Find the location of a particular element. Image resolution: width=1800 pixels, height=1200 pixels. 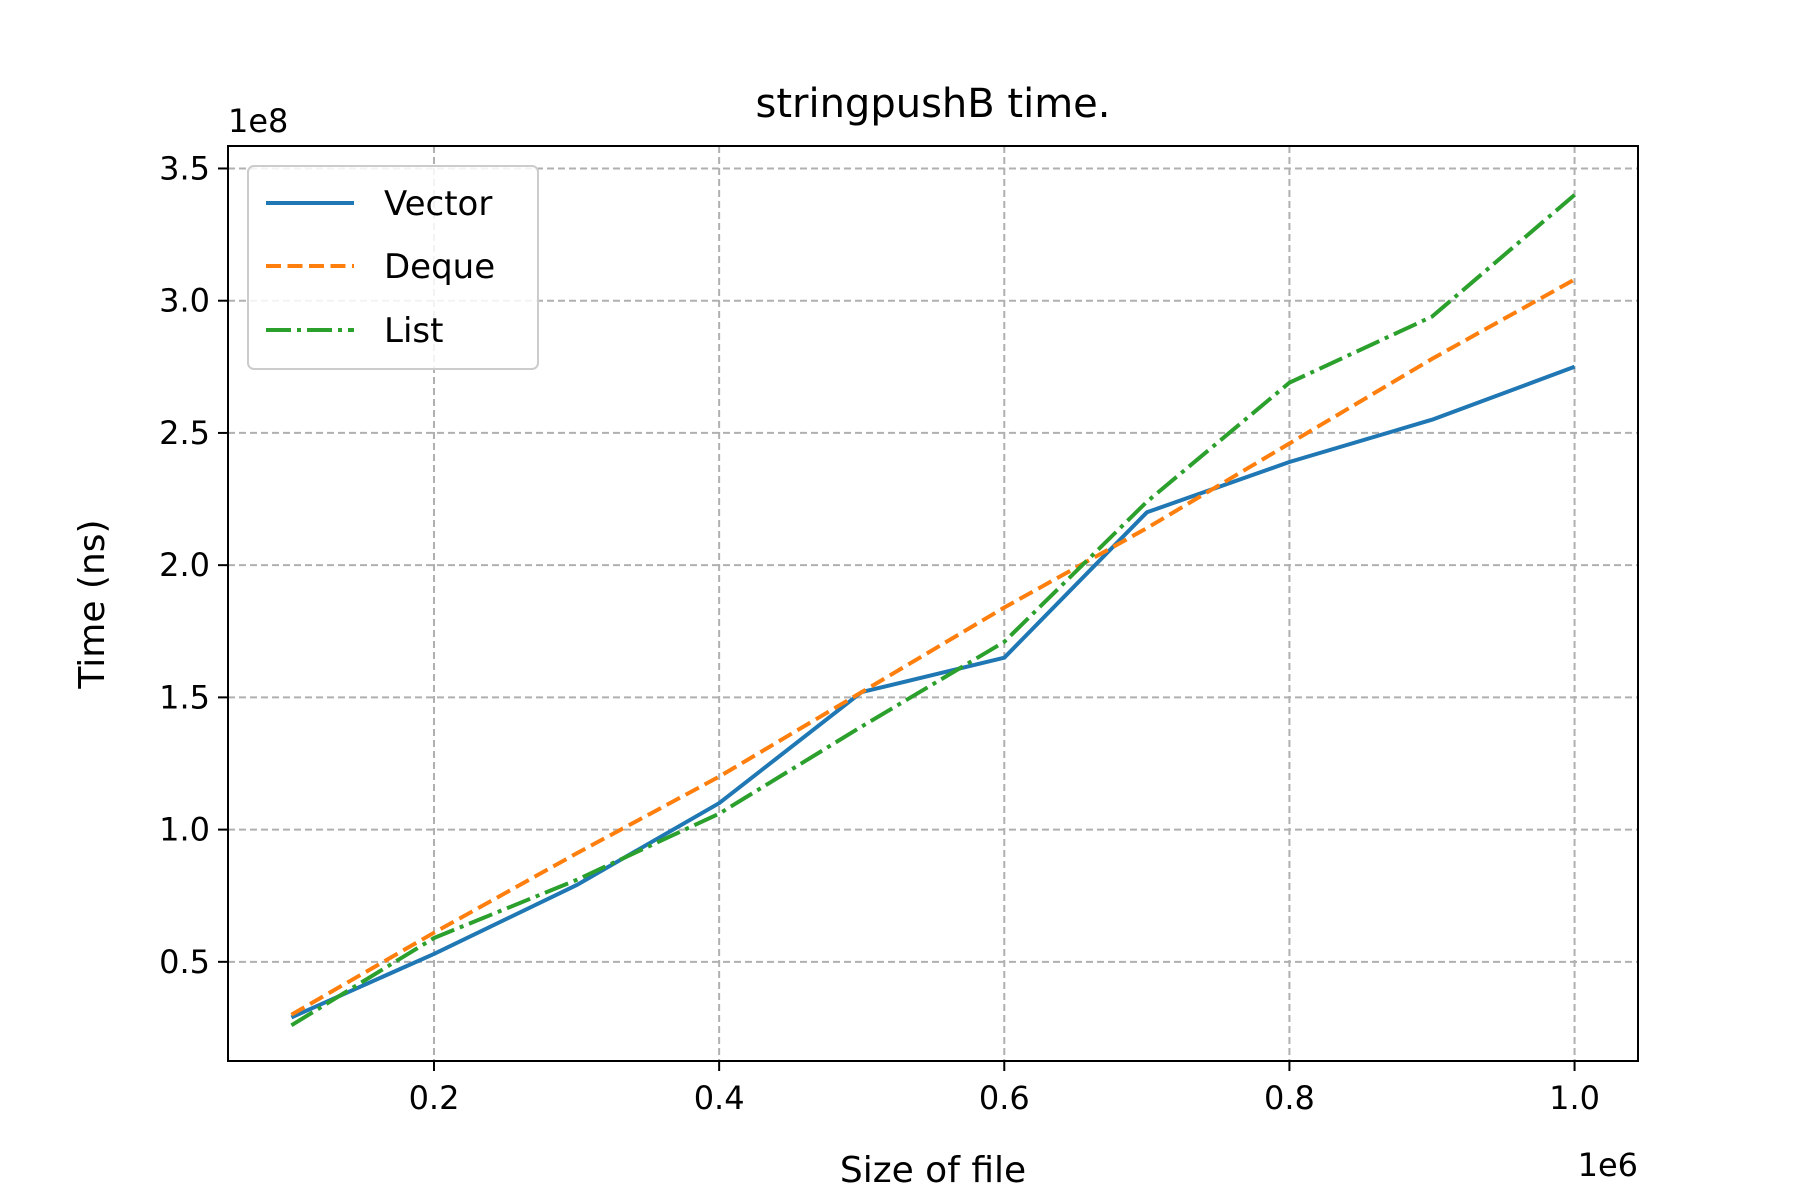

legend-label-vector: Vector is located at coordinates (438, 204).